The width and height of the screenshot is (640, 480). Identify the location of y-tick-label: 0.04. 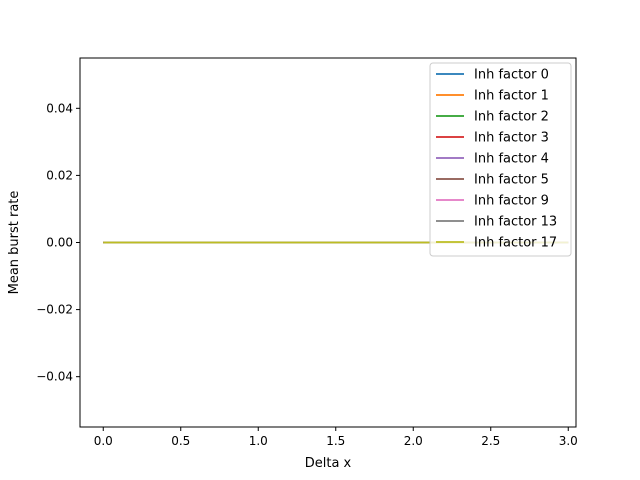
(59, 108).